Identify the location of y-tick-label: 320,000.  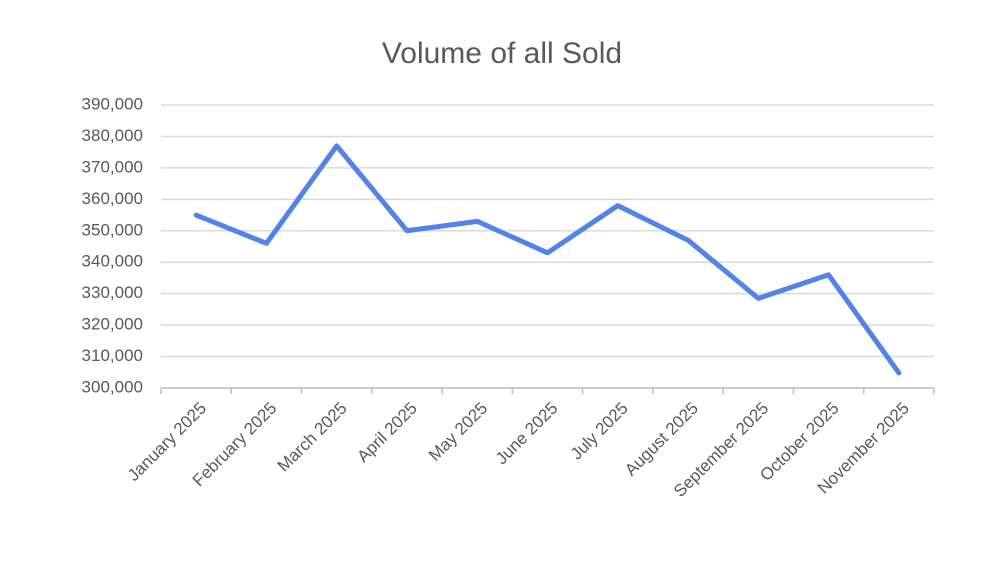
(112, 324).